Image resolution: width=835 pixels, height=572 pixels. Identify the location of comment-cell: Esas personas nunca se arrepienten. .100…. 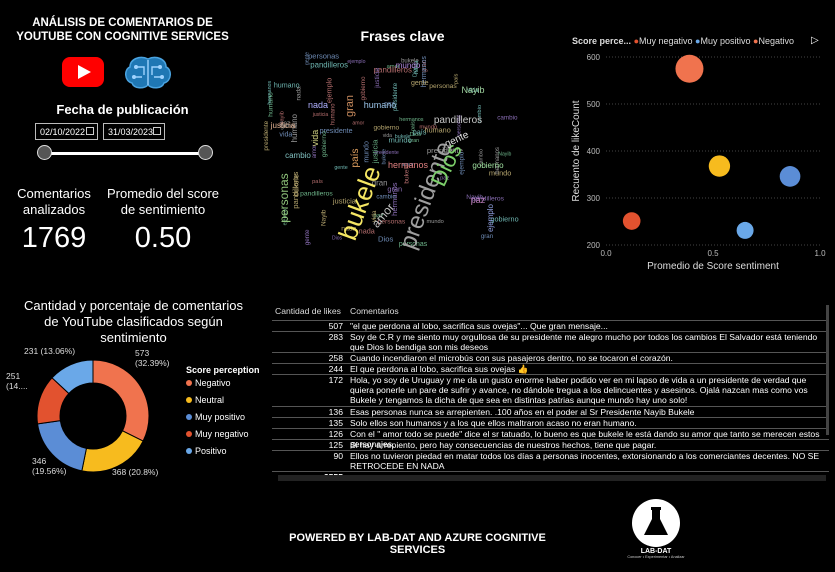
(522, 412).